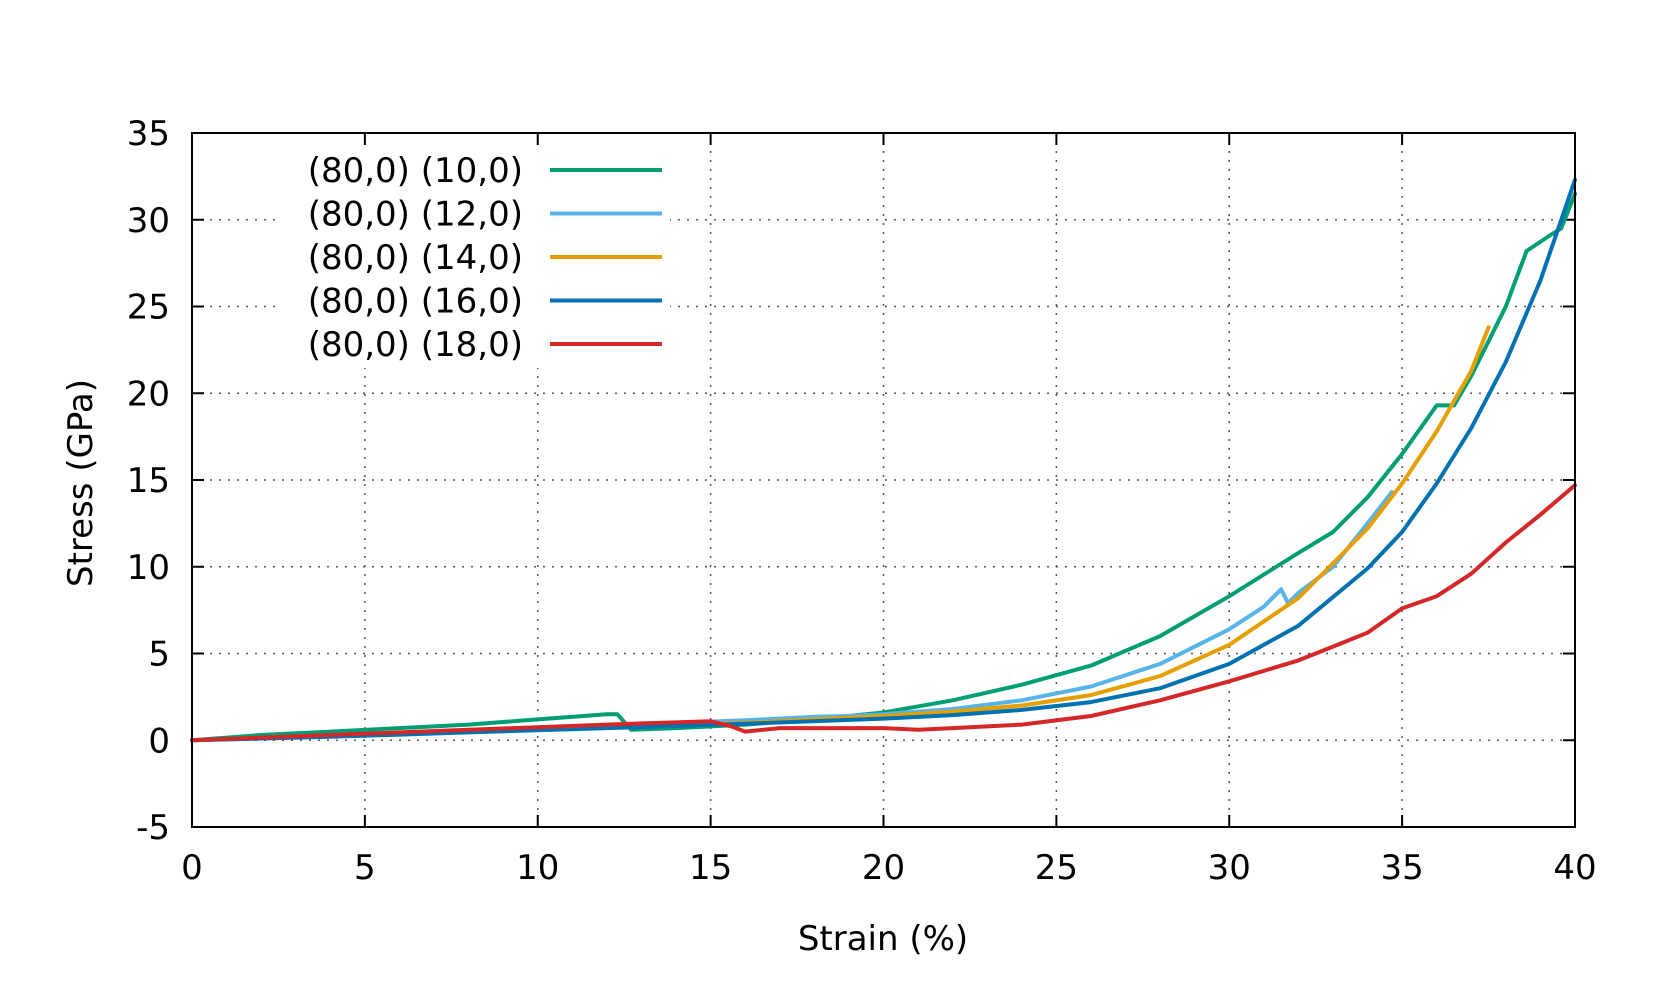  I want to click on legend-label-3: (80,0) (14,0), so click(415, 258).